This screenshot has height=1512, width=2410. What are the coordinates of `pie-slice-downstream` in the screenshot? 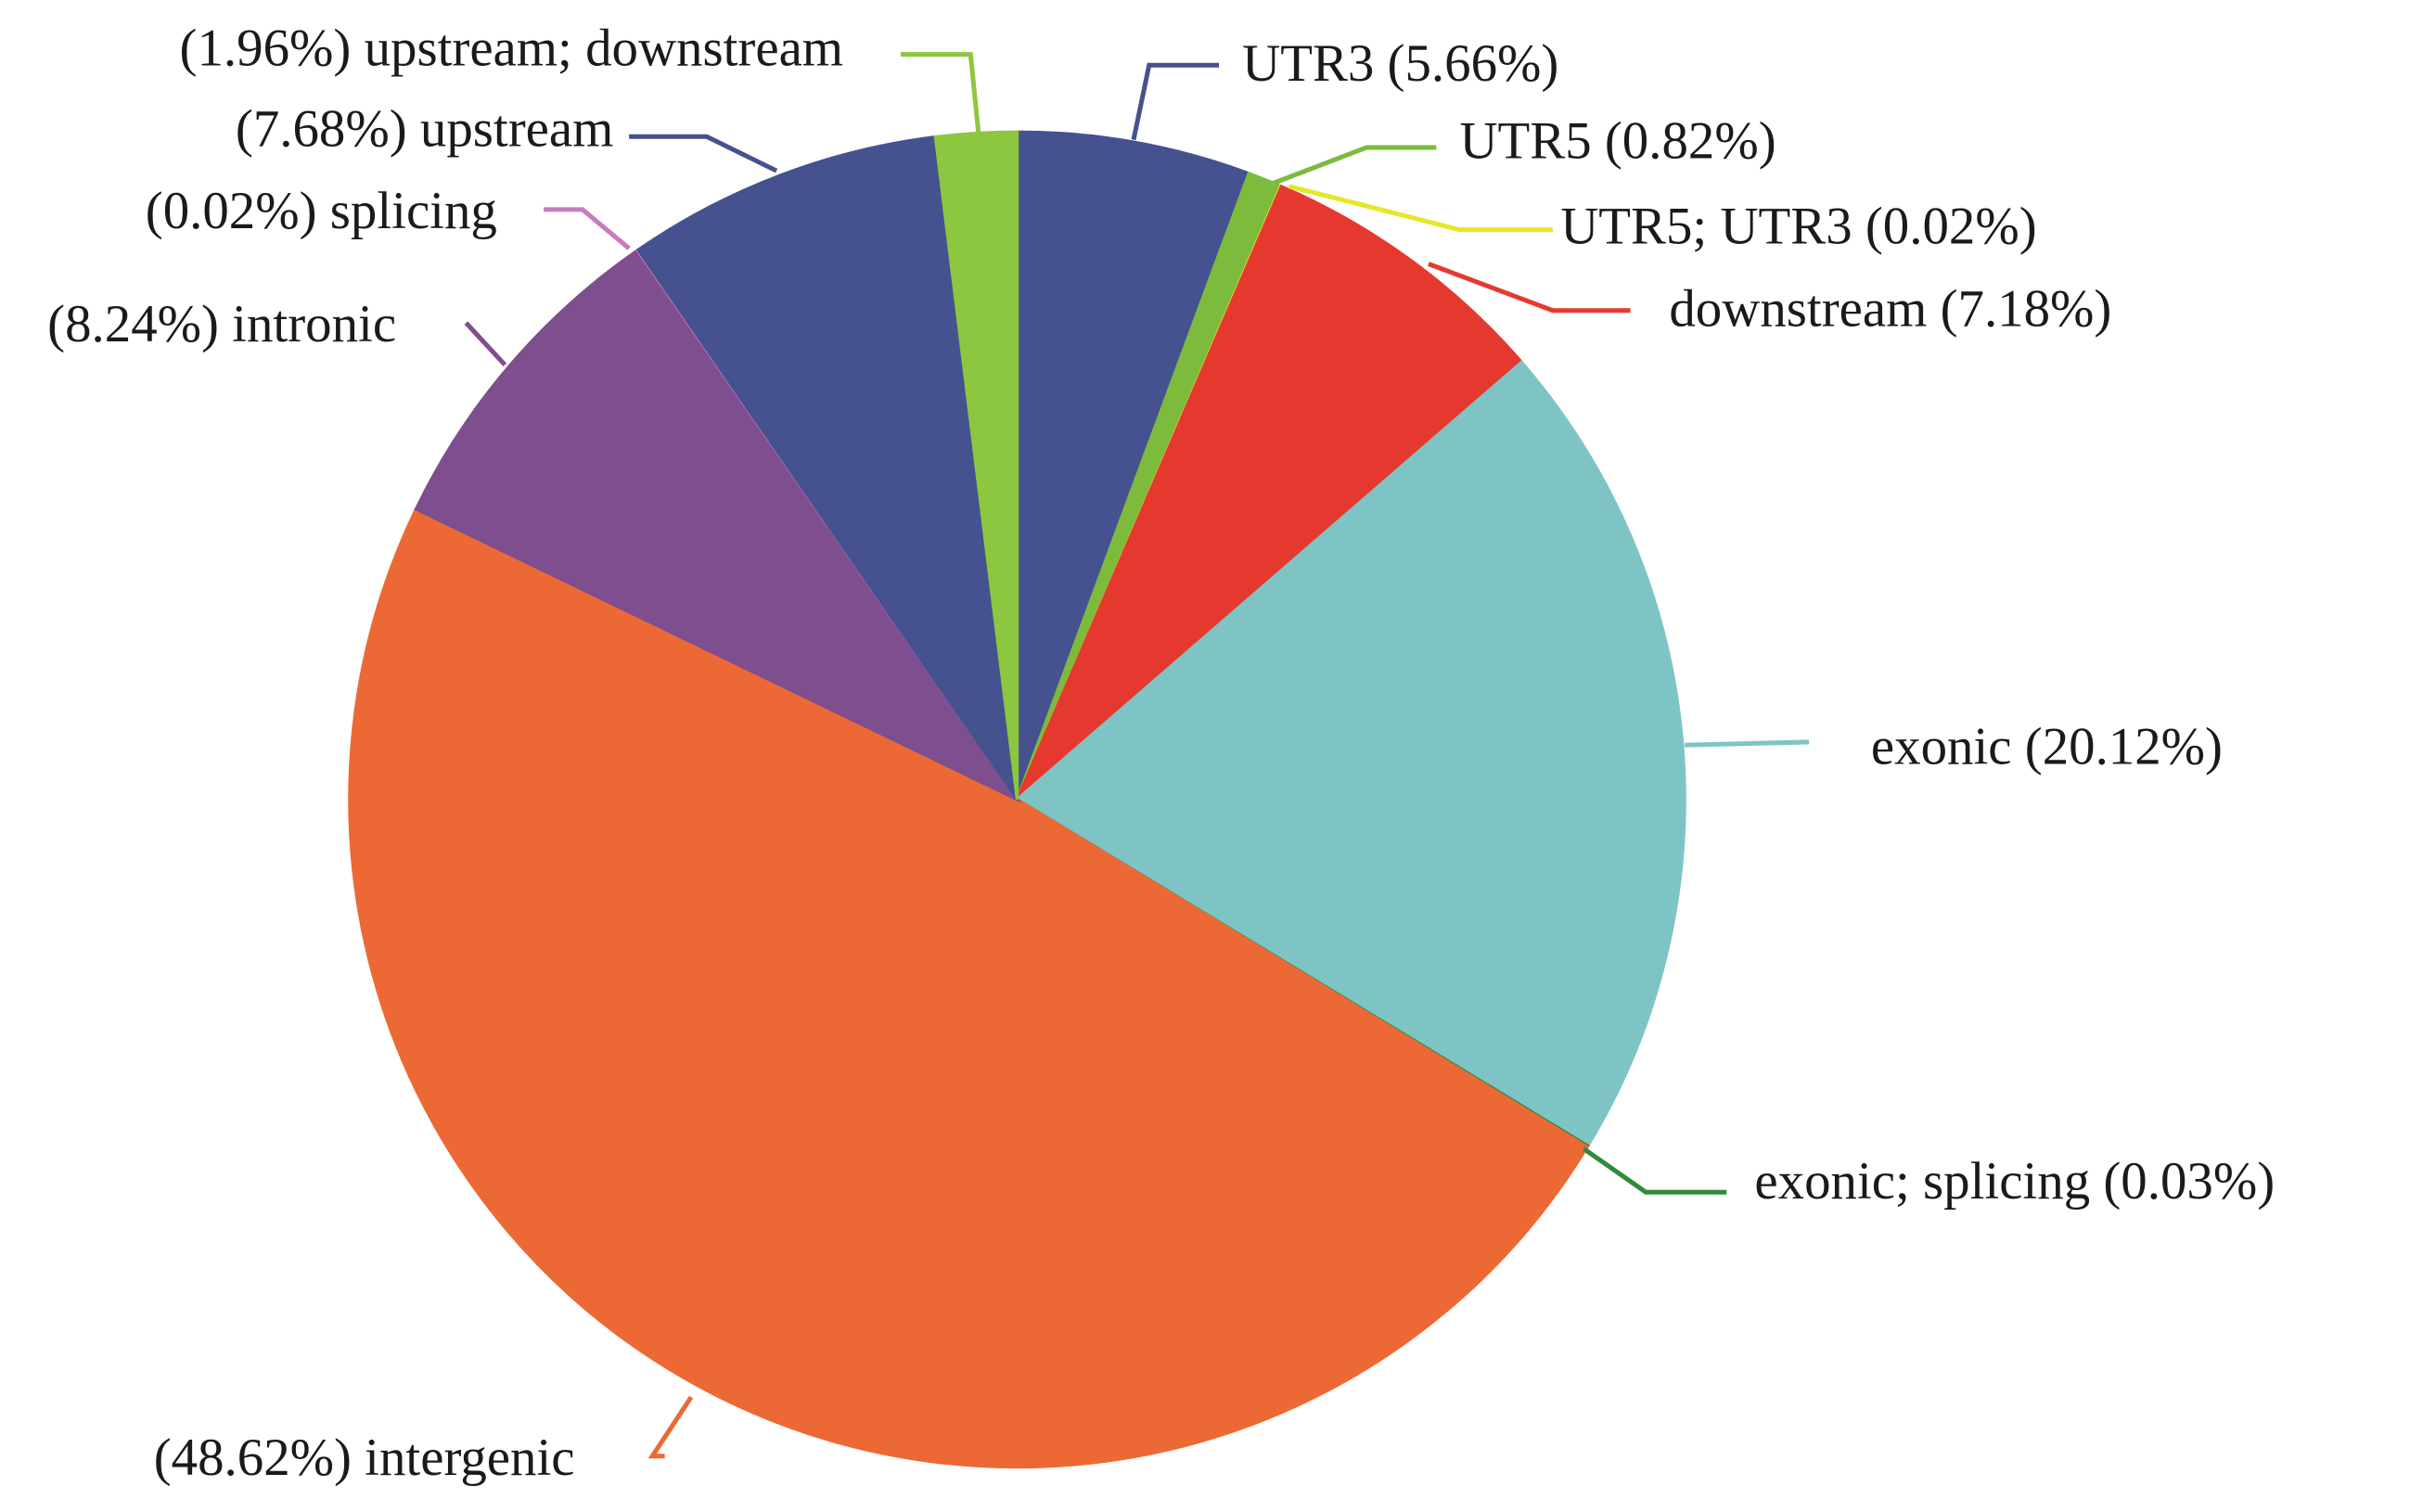 It's located at (1269, 492).